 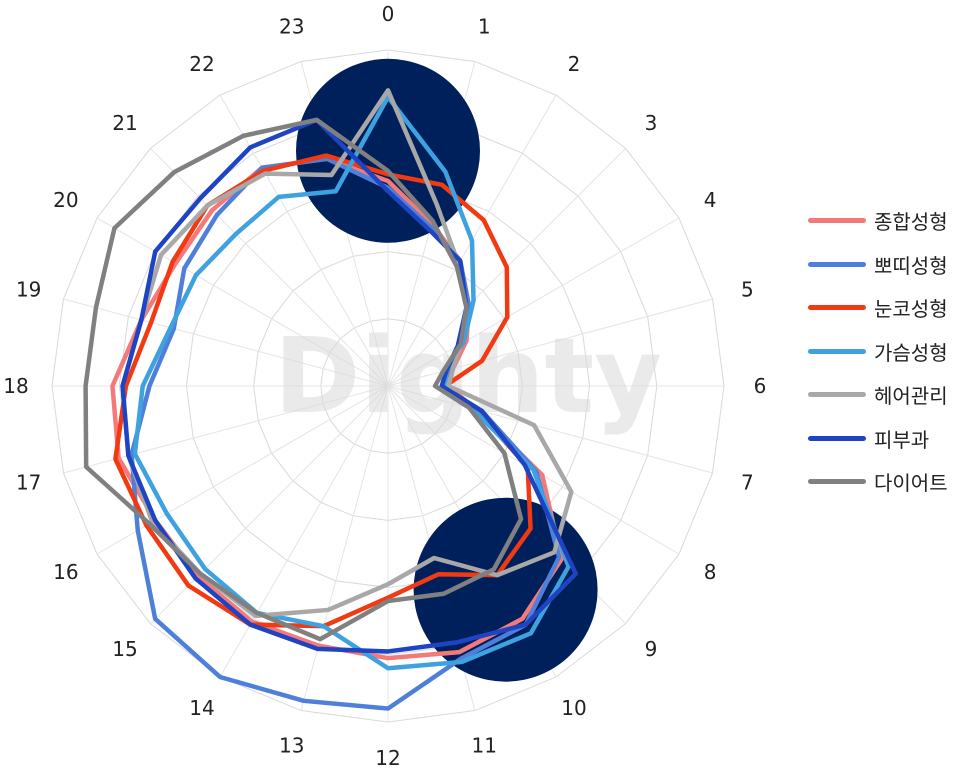 I want to click on legend-label: 피부과, so click(x=902, y=439).